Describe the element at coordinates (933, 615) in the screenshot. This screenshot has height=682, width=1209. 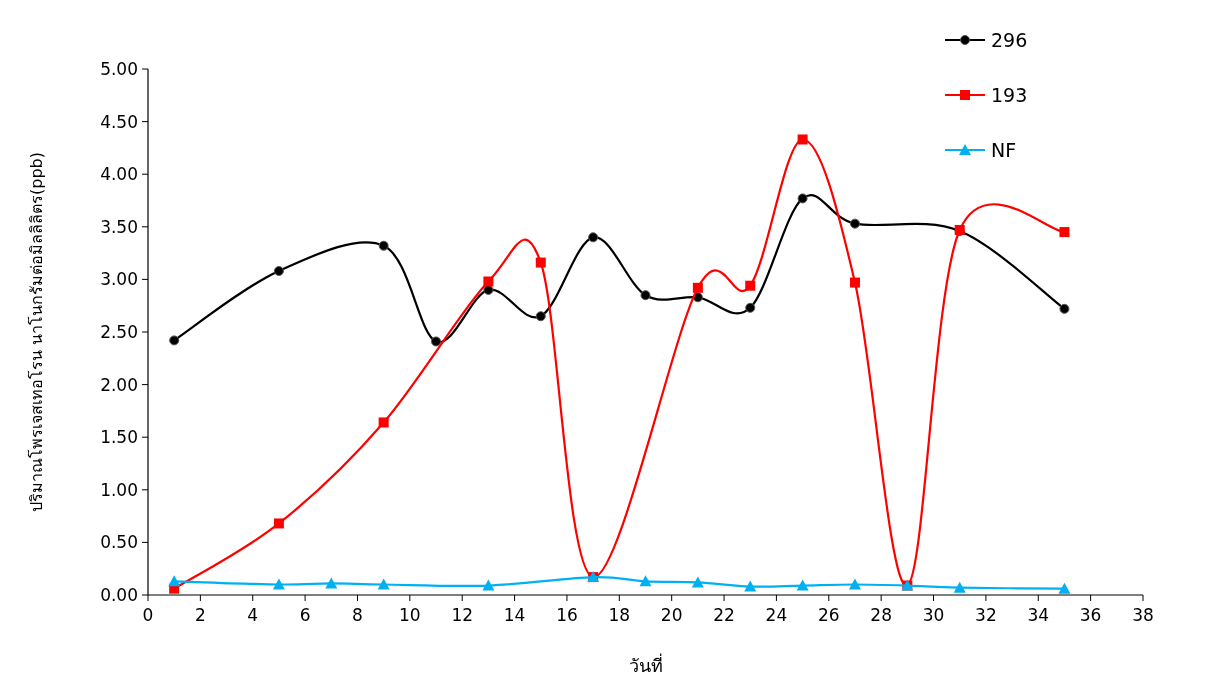
I see `x-tick-label: 30` at that location.